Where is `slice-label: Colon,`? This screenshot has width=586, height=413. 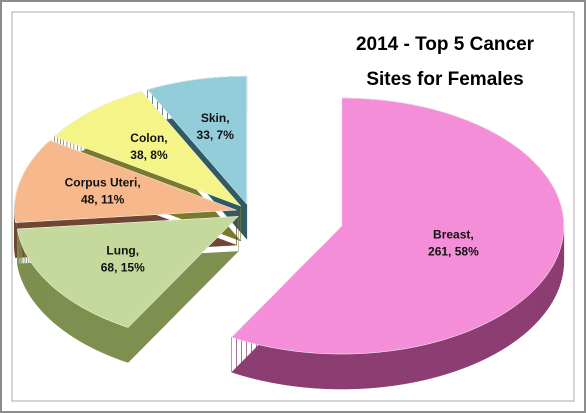 slice-label: Colon, is located at coordinates (148, 138).